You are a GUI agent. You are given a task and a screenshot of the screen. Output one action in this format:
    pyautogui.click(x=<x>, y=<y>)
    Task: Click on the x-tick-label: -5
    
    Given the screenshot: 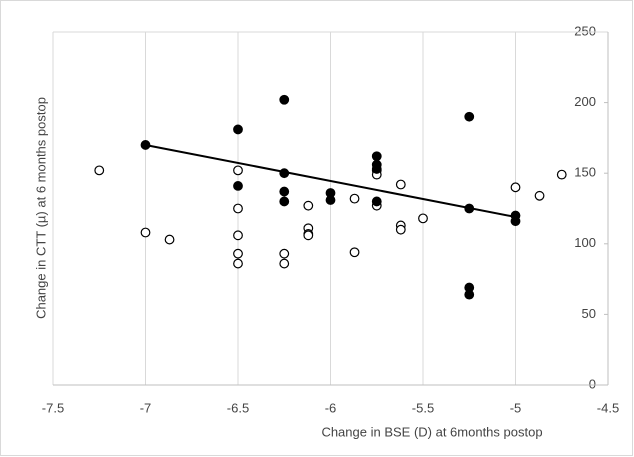 What is the action you would take?
    pyautogui.click(x=516, y=407)
    